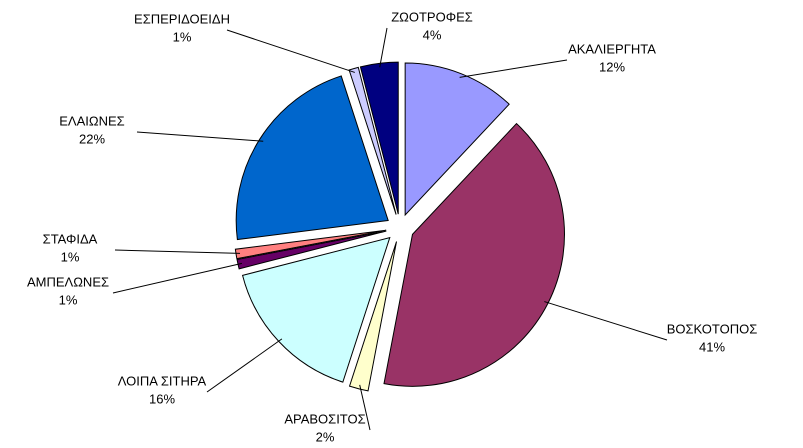  Describe the element at coordinates (712, 346) in the screenshot. I see `slice-value-label: 41%` at that location.